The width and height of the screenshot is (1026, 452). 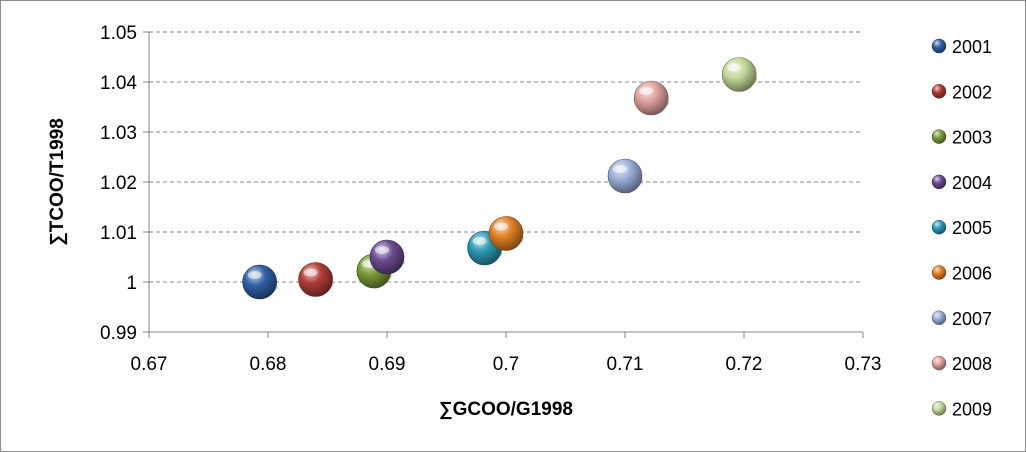 What do you see at coordinates (972, 228) in the screenshot?
I see `legend-label-2005: 2005` at bounding box center [972, 228].